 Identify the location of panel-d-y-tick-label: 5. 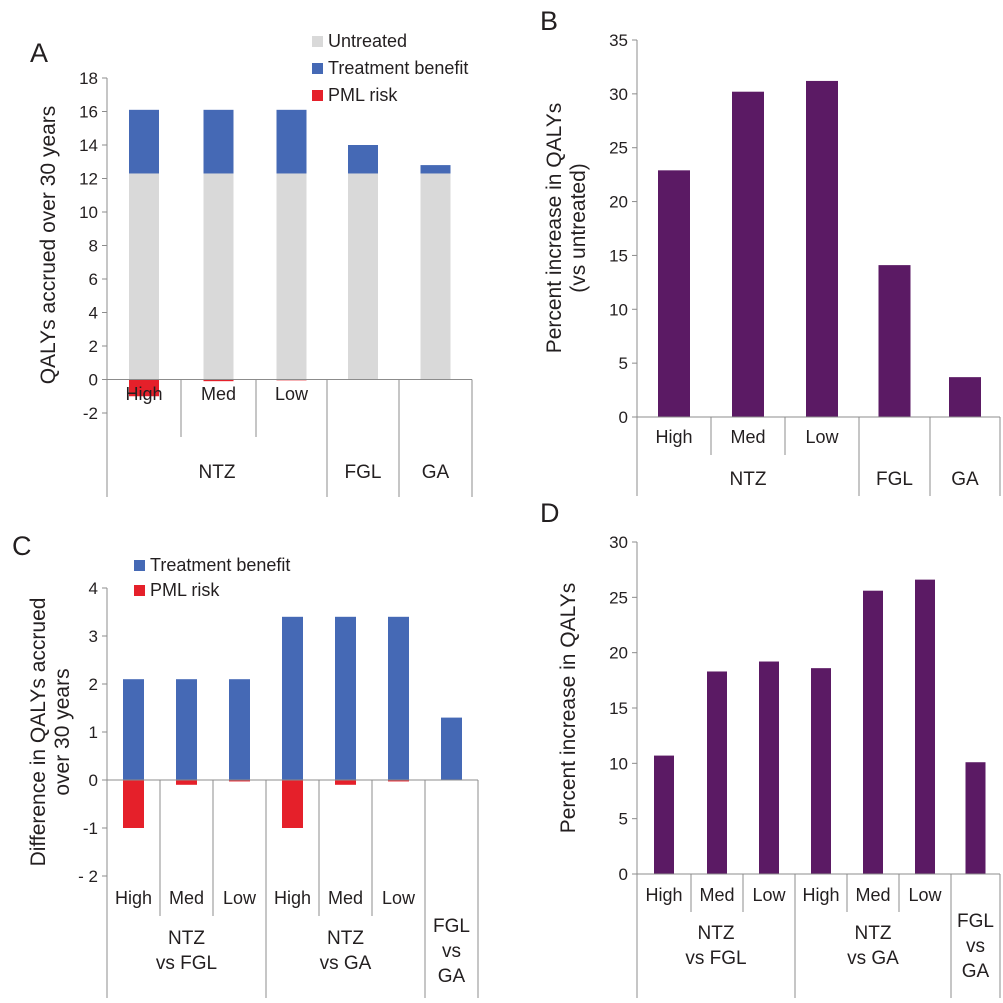
(623, 819).